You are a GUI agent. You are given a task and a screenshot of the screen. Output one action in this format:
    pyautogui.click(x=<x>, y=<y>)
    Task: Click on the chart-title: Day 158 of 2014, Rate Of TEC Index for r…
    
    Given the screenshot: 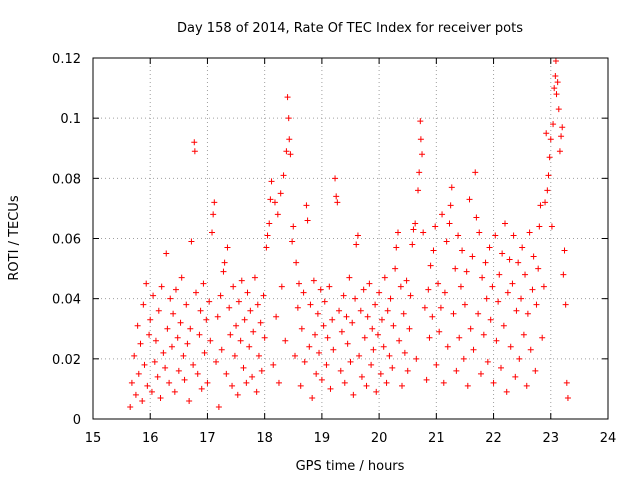 What is the action you would take?
    pyautogui.click(x=350, y=28)
    